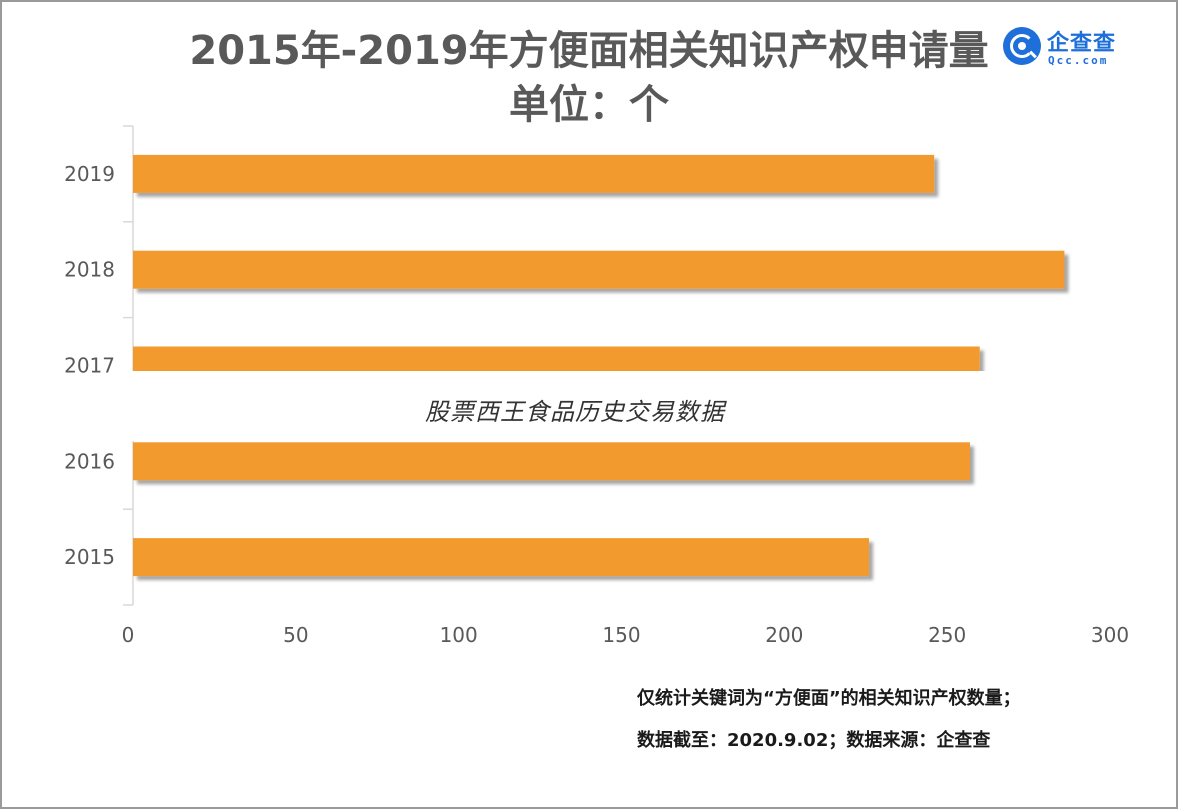 This screenshot has width=1178, height=809. What do you see at coordinates (89, 174) in the screenshot?
I see `y-tick-label-2019: 2019` at bounding box center [89, 174].